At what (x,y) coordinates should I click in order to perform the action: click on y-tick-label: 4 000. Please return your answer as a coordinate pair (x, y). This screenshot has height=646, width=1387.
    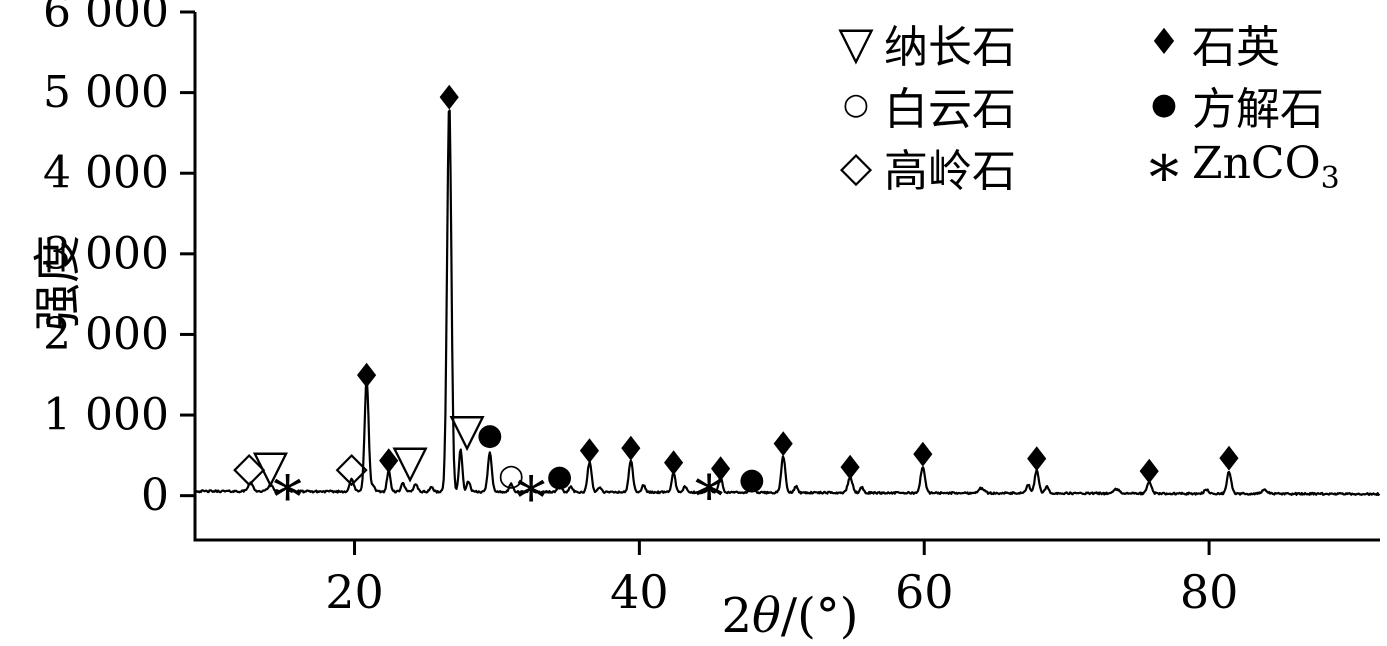
    Looking at the image, I should click on (106, 173).